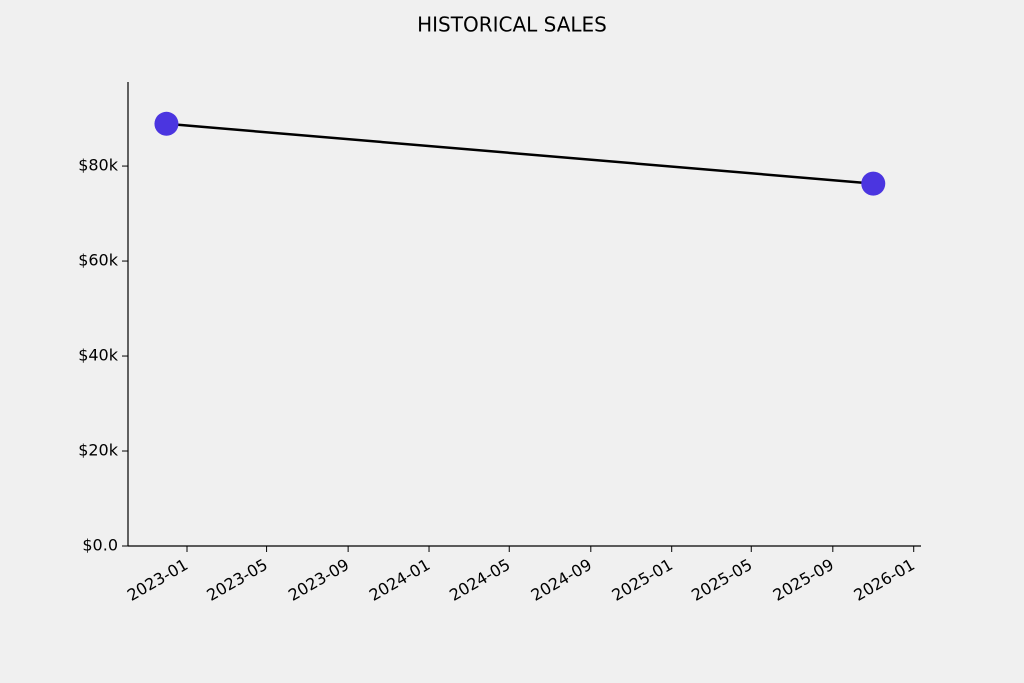 Image resolution: width=1024 pixels, height=683 pixels. What do you see at coordinates (98, 165) in the screenshot?
I see `y-tick-label: $80k` at bounding box center [98, 165].